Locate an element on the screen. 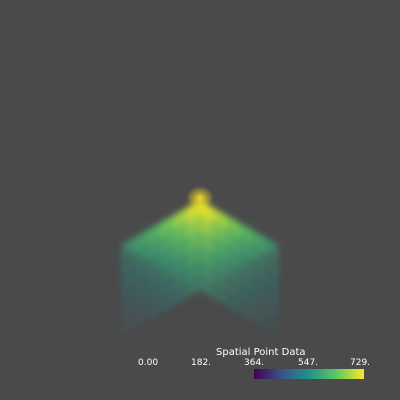 The image size is (400, 400). colorbar-tick: 0.00 is located at coordinates (148, 363).